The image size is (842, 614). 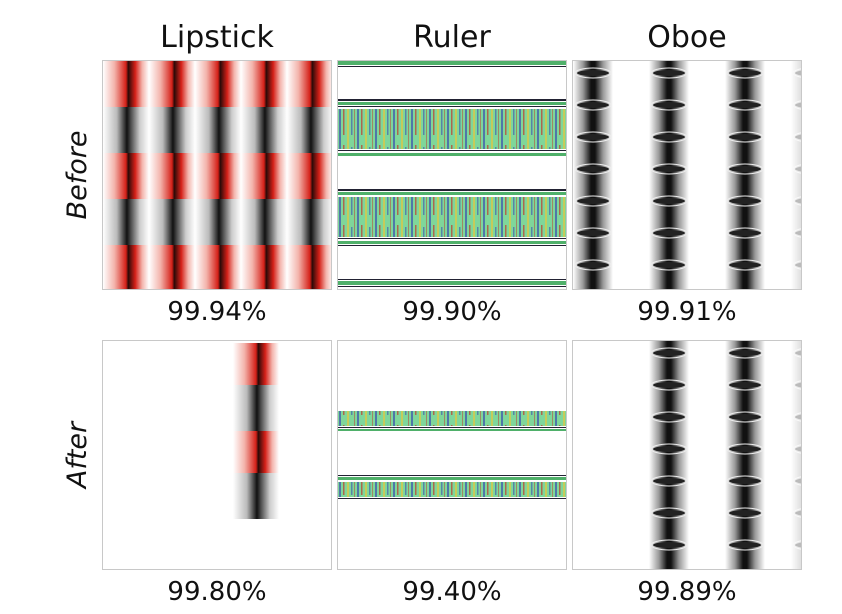 I want to click on panel-after-oboe, so click(x=687, y=455).